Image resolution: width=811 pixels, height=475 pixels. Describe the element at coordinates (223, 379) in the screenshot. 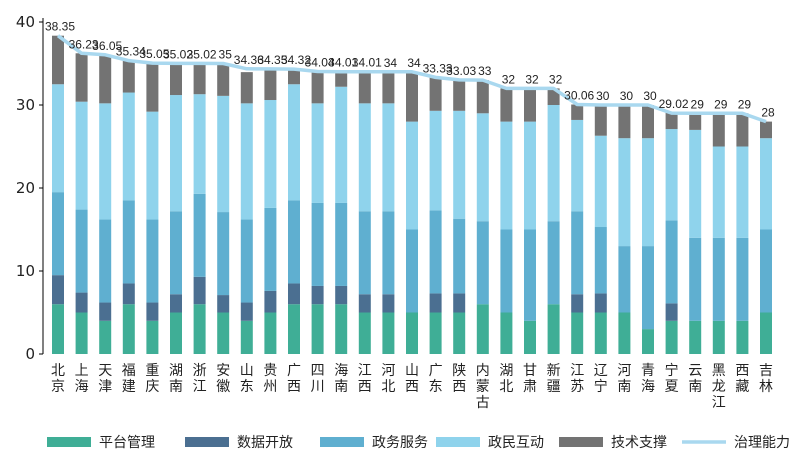

I see `x-category-label: 安徽` at that location.